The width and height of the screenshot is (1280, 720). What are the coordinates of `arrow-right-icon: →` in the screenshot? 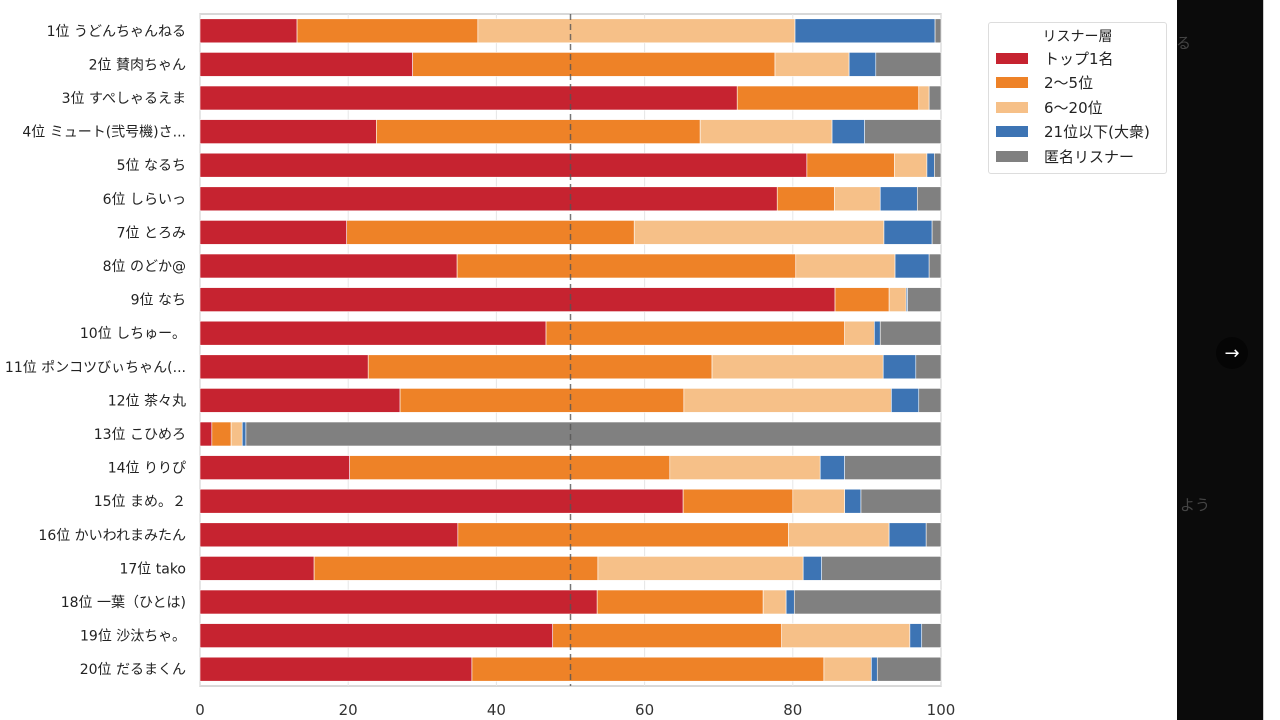 It's located at (1232, 353).